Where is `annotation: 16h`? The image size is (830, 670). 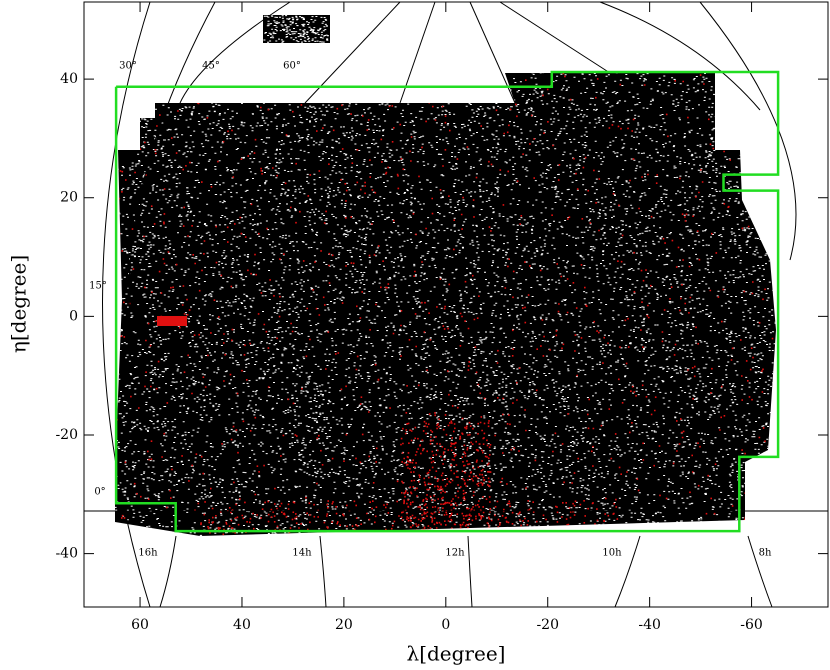 annotation: 16h is located at coordinates (148, 553).